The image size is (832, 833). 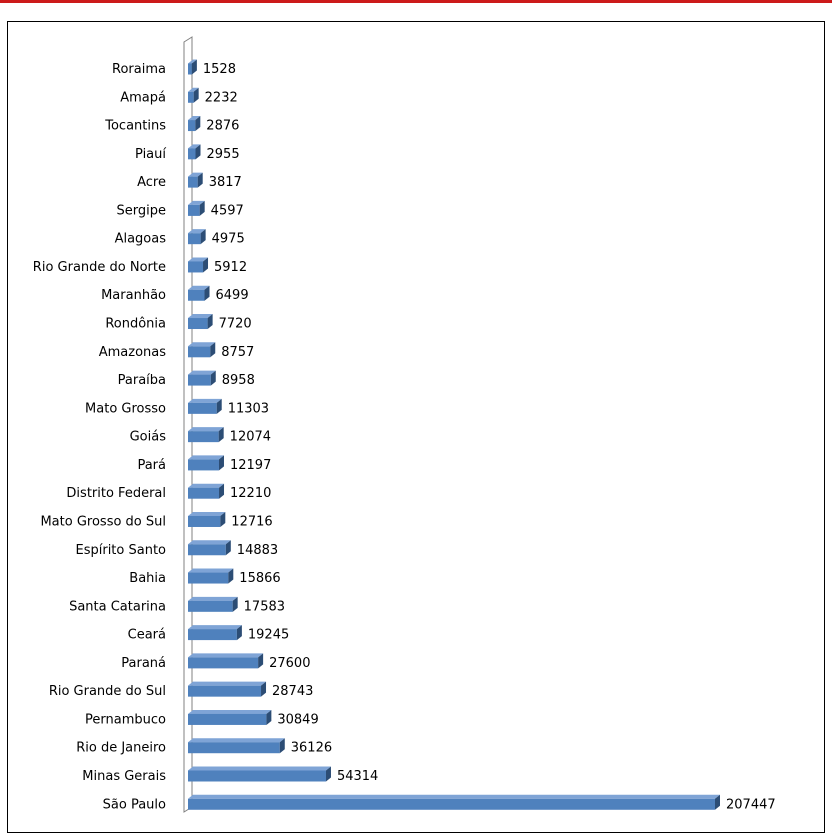 What do you see at coordinates (221, 97) in the screenshot?
I see `value-label: 2232` at bounding box center [221, 97].